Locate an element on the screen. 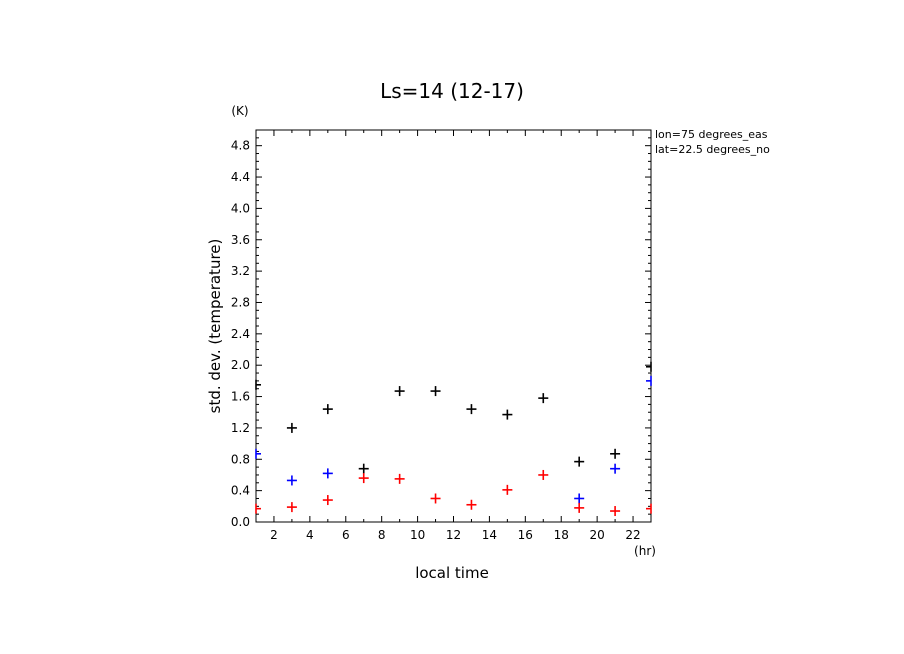  y-tick-label: 2.8 is located at coordinates (240, 302).